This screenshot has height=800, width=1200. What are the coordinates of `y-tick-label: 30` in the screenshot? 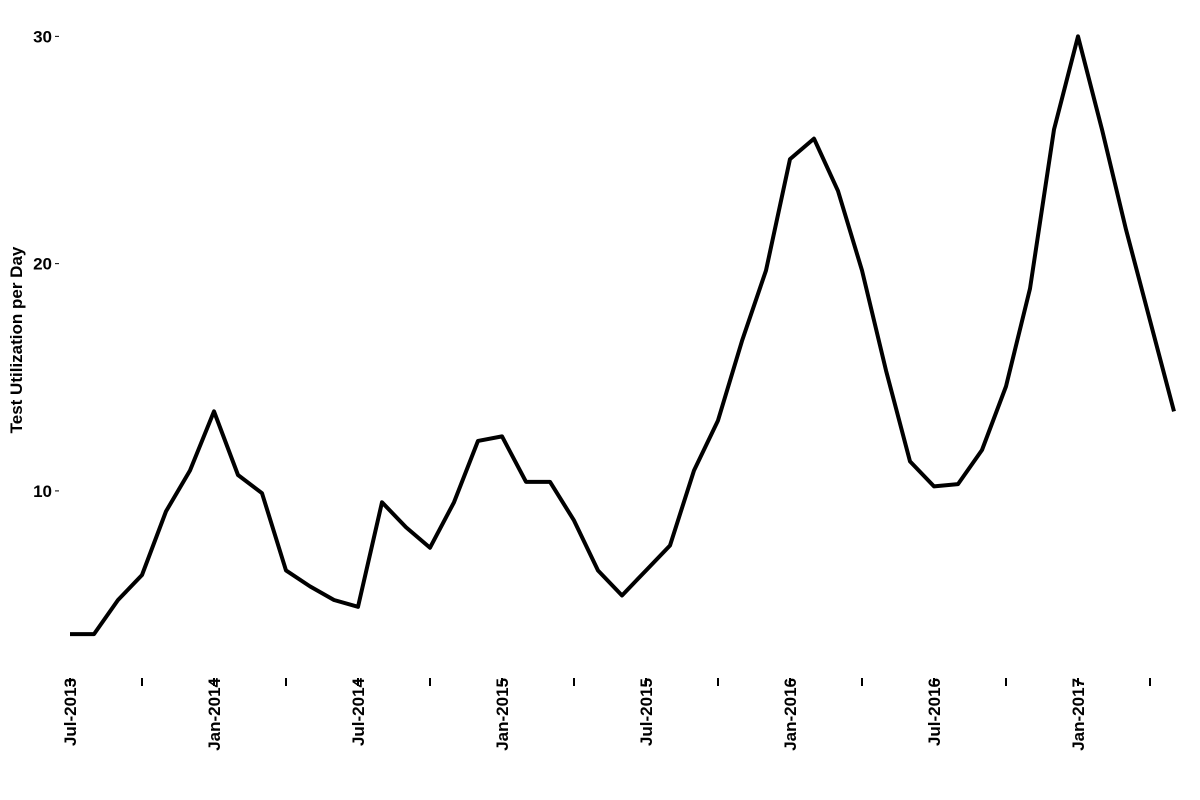 It's located at (42, 36).